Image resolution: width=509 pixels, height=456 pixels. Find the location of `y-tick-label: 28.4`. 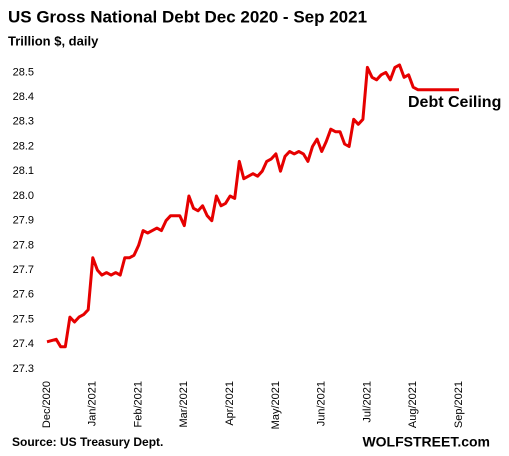

y-tick-label: 28.4 is located at coordinates (23, 97).